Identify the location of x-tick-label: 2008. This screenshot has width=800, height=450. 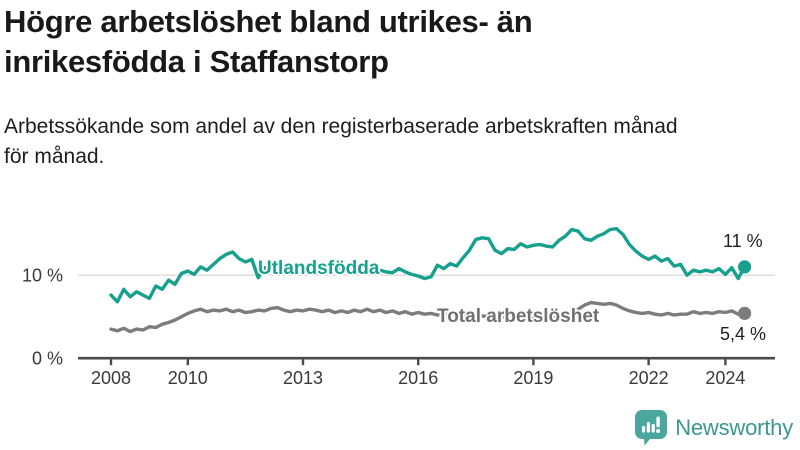
(111, 378).